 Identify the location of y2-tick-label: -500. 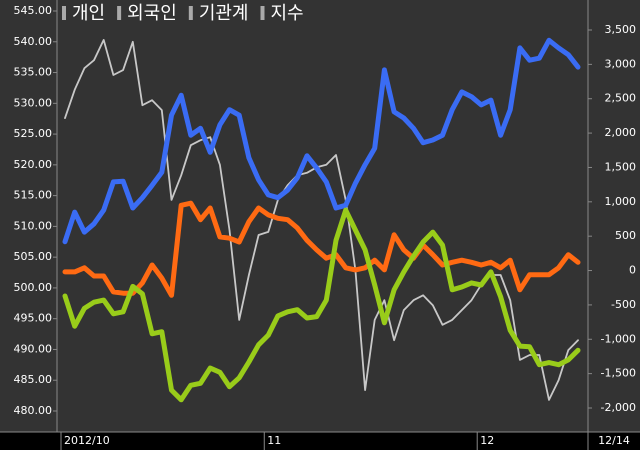
(623, 304).